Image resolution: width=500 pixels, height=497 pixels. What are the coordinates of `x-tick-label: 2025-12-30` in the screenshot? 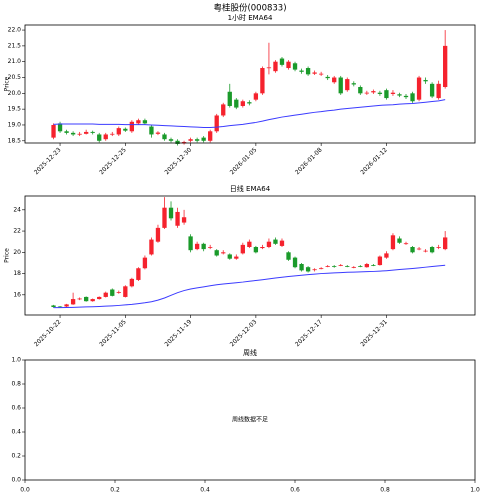 It's located at (178, 161).